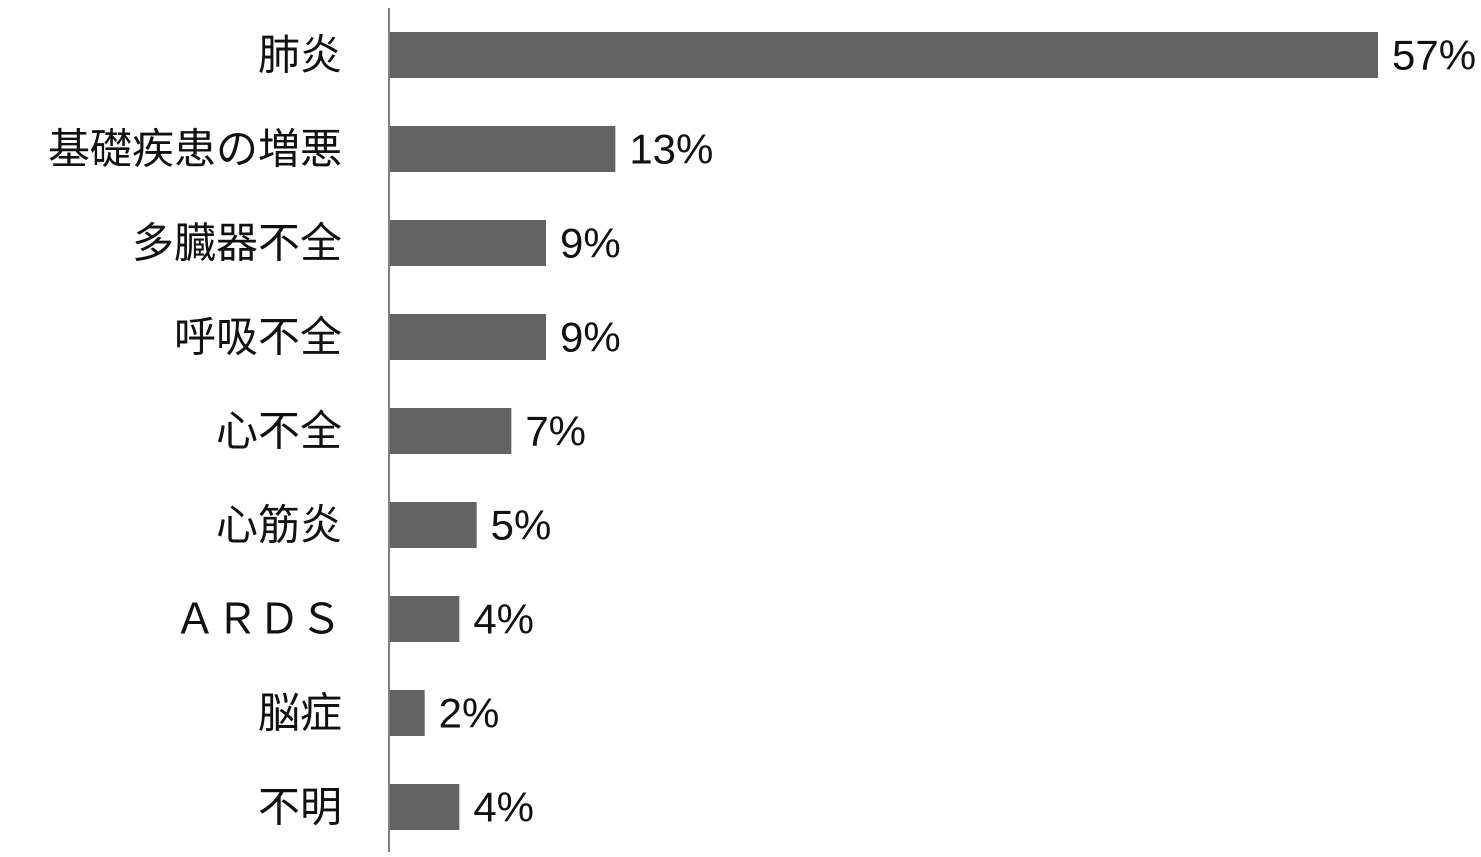 Image resolution: width=1481 pixels, height=857 pixels. I want to click on category-label: 多臓器不全, so click(237, 243).